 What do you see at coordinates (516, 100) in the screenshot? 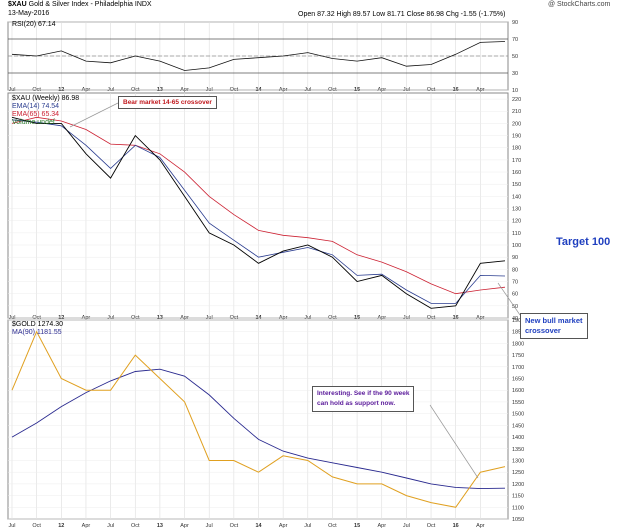
I see `xau-tick-label: 220` at bounding box center [516, 100].